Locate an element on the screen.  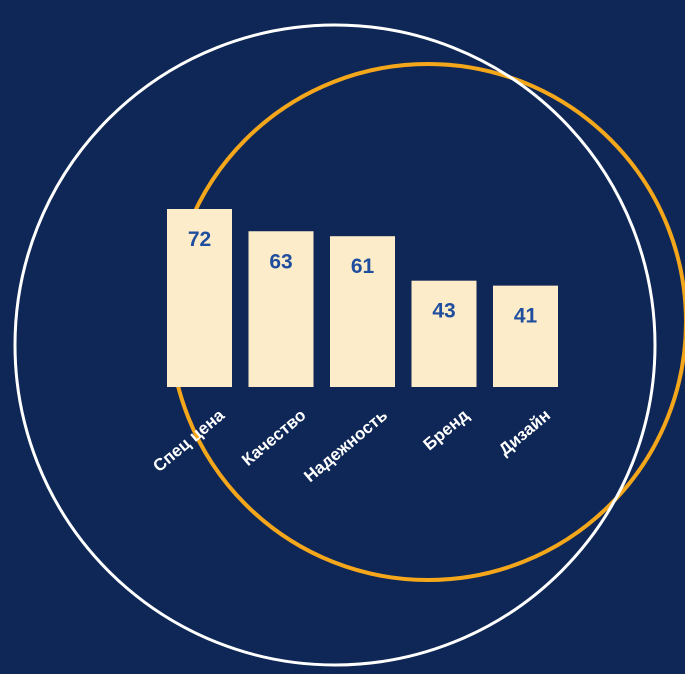
value-label: 43 is located at coordinates (443, 311).